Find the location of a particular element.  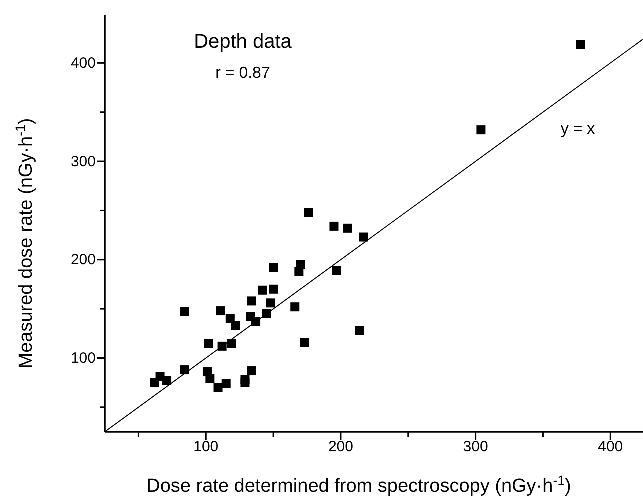

annotation: y = x is located at coordinates (578, 129).